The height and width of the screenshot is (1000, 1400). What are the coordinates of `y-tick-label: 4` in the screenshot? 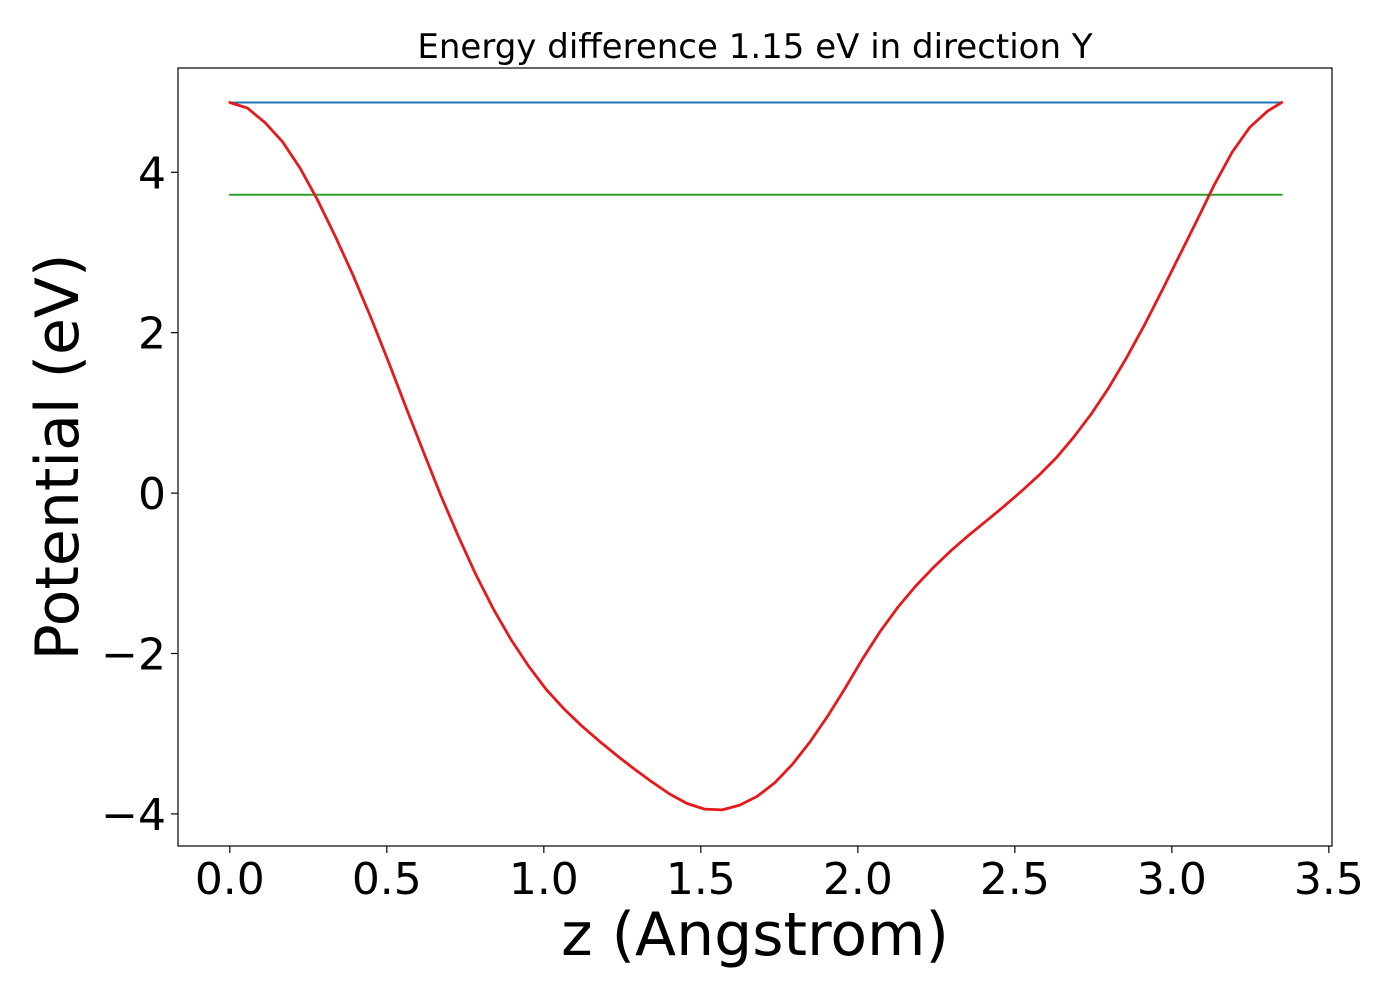 It's located at (152, 173).